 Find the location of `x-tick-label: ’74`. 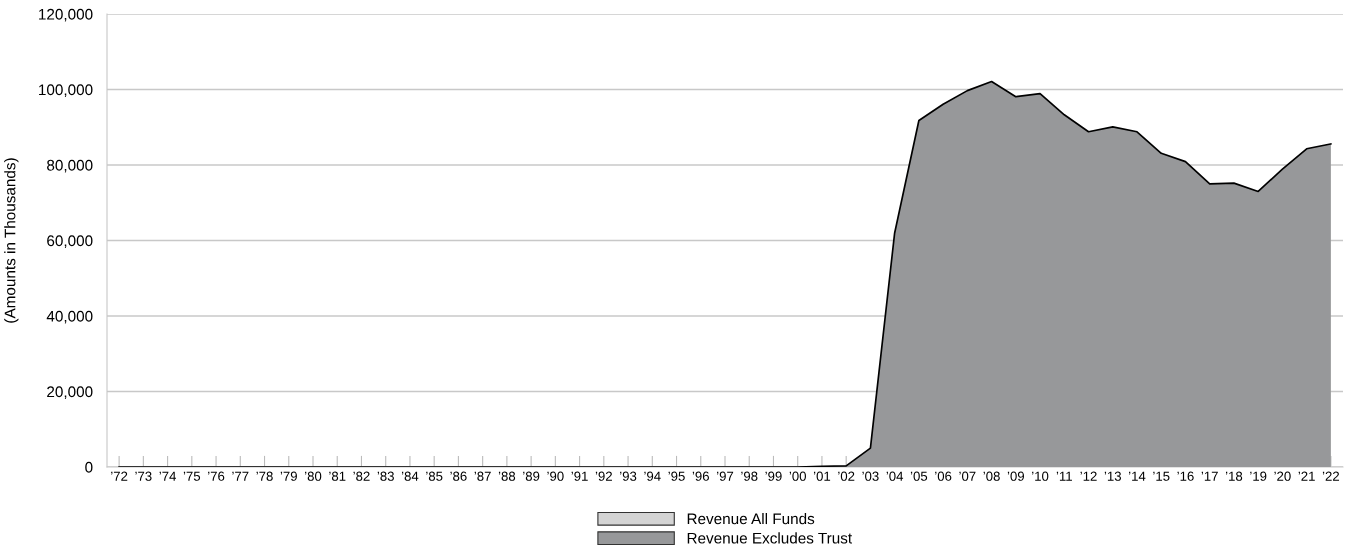

x-tick-label: ’74 is located at coordinates (168, 476).